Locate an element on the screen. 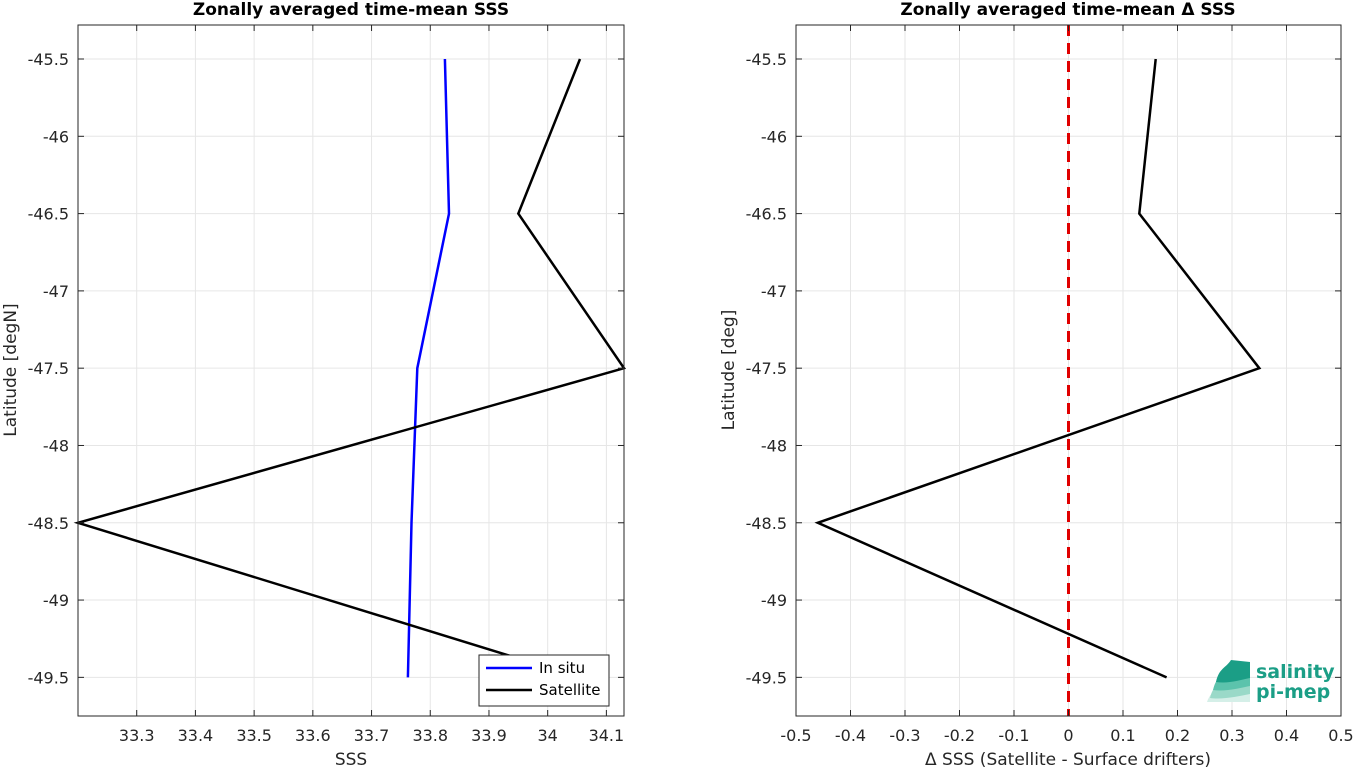 Image resolution: width=1354 pixels, height=769 pixels. sss-chart-ytick-label: -47 is located at coordinates (56, 291).